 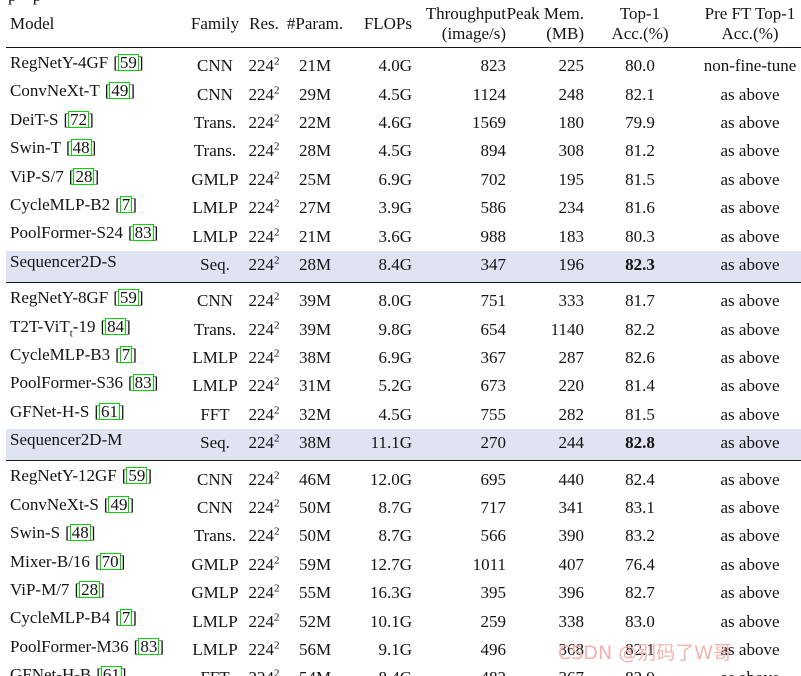 What do you see at coordinates (50, 561) in the screenshot?
I see `model-name: Mixer-B/16` at bounding box center [50, 561].